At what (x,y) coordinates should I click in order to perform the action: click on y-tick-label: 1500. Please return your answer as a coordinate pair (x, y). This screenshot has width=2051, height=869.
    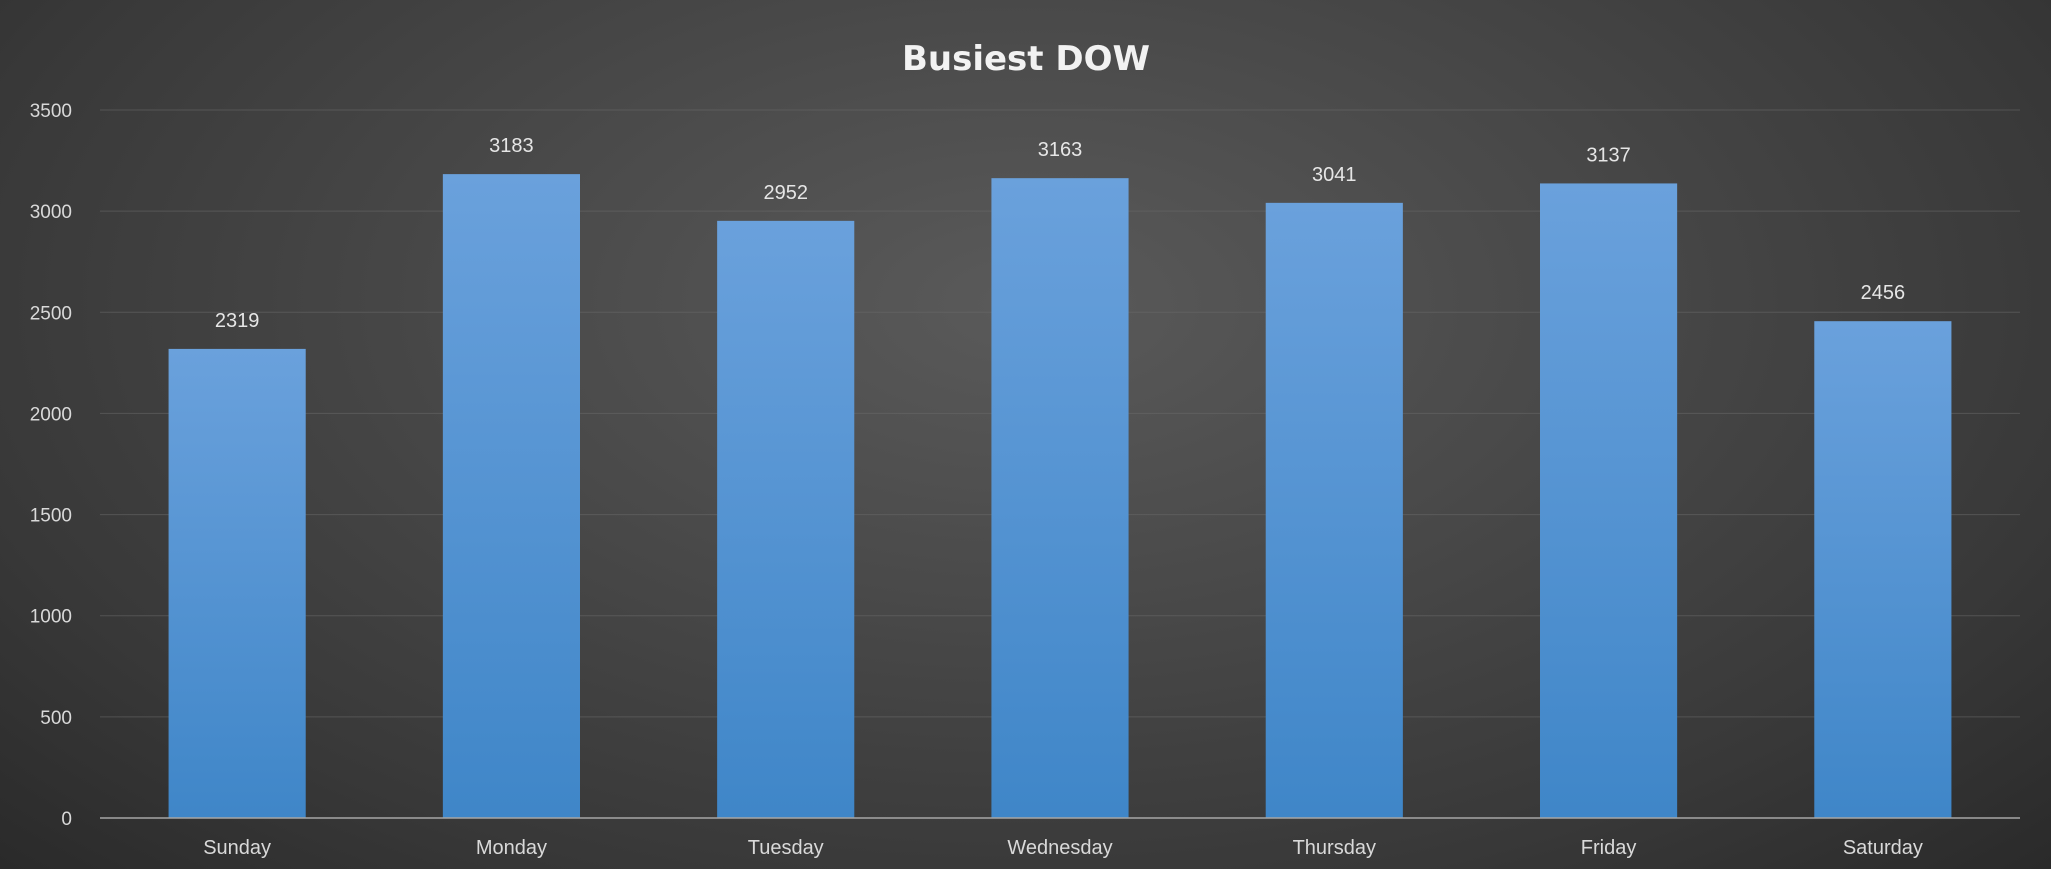
    Looking at the image, I should click on (51, 516).